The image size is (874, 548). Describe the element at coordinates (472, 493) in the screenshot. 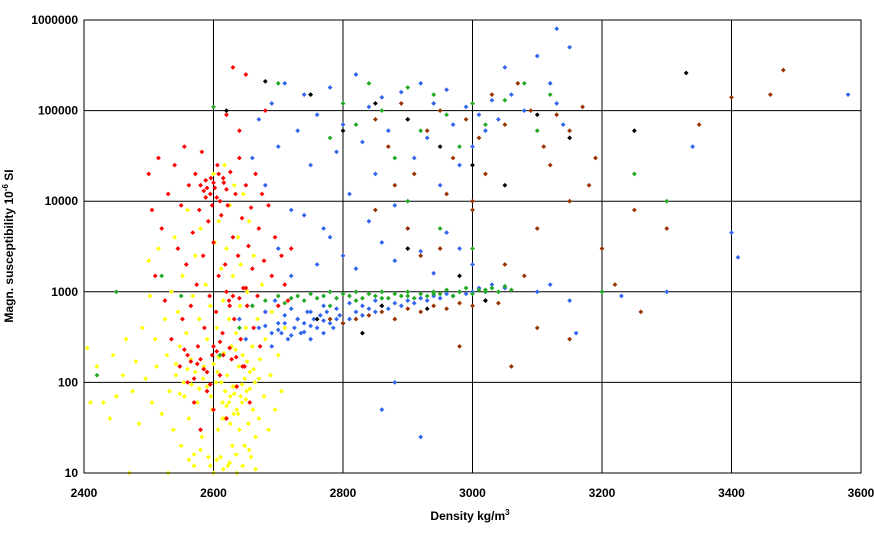

I see `x-tick-labels: 2400 2600 2800 3000 3200 3400 3600` at that location.